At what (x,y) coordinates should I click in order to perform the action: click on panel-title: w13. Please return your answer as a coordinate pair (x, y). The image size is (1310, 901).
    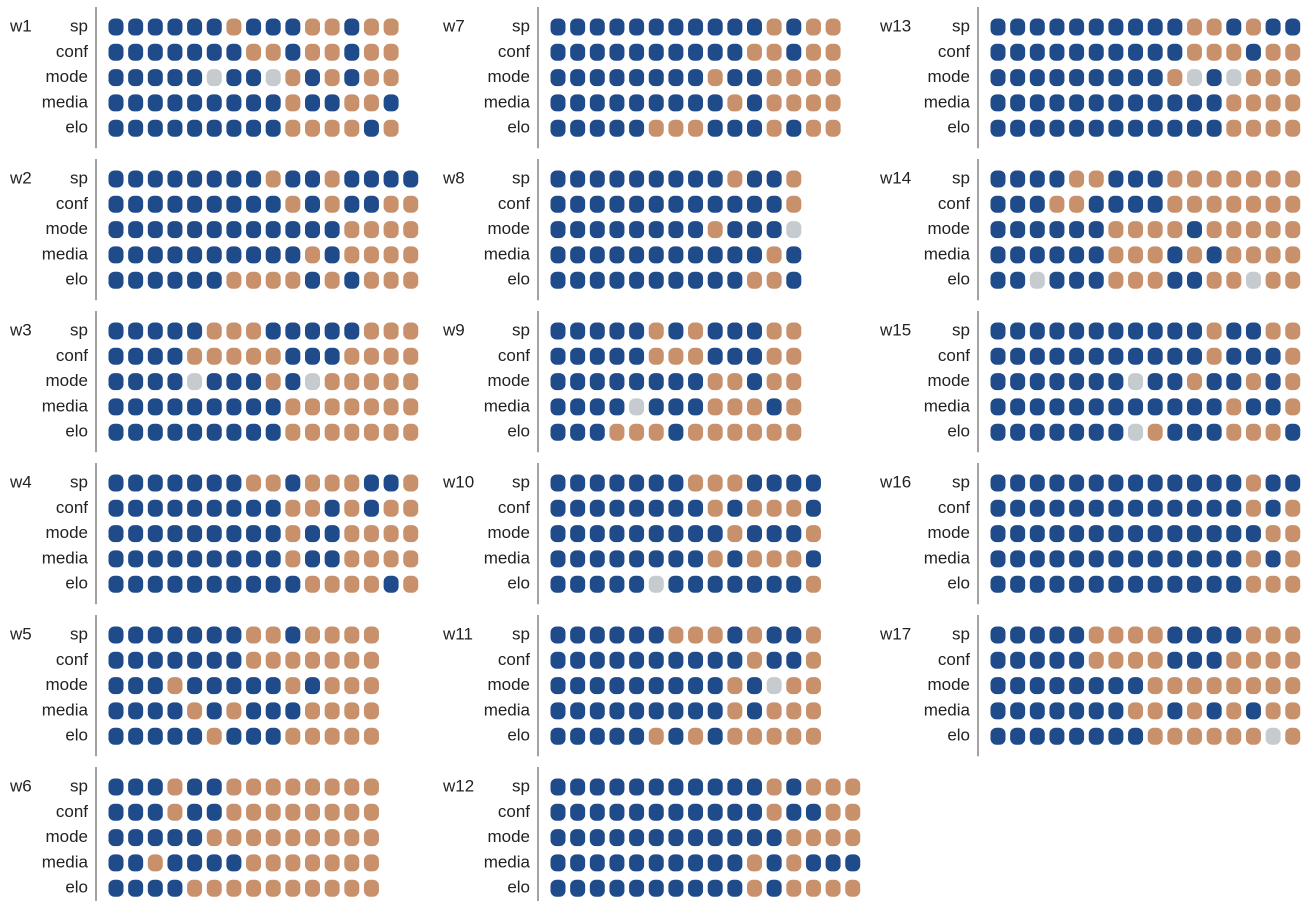
    Looking at the image, I should click on (895, 25).